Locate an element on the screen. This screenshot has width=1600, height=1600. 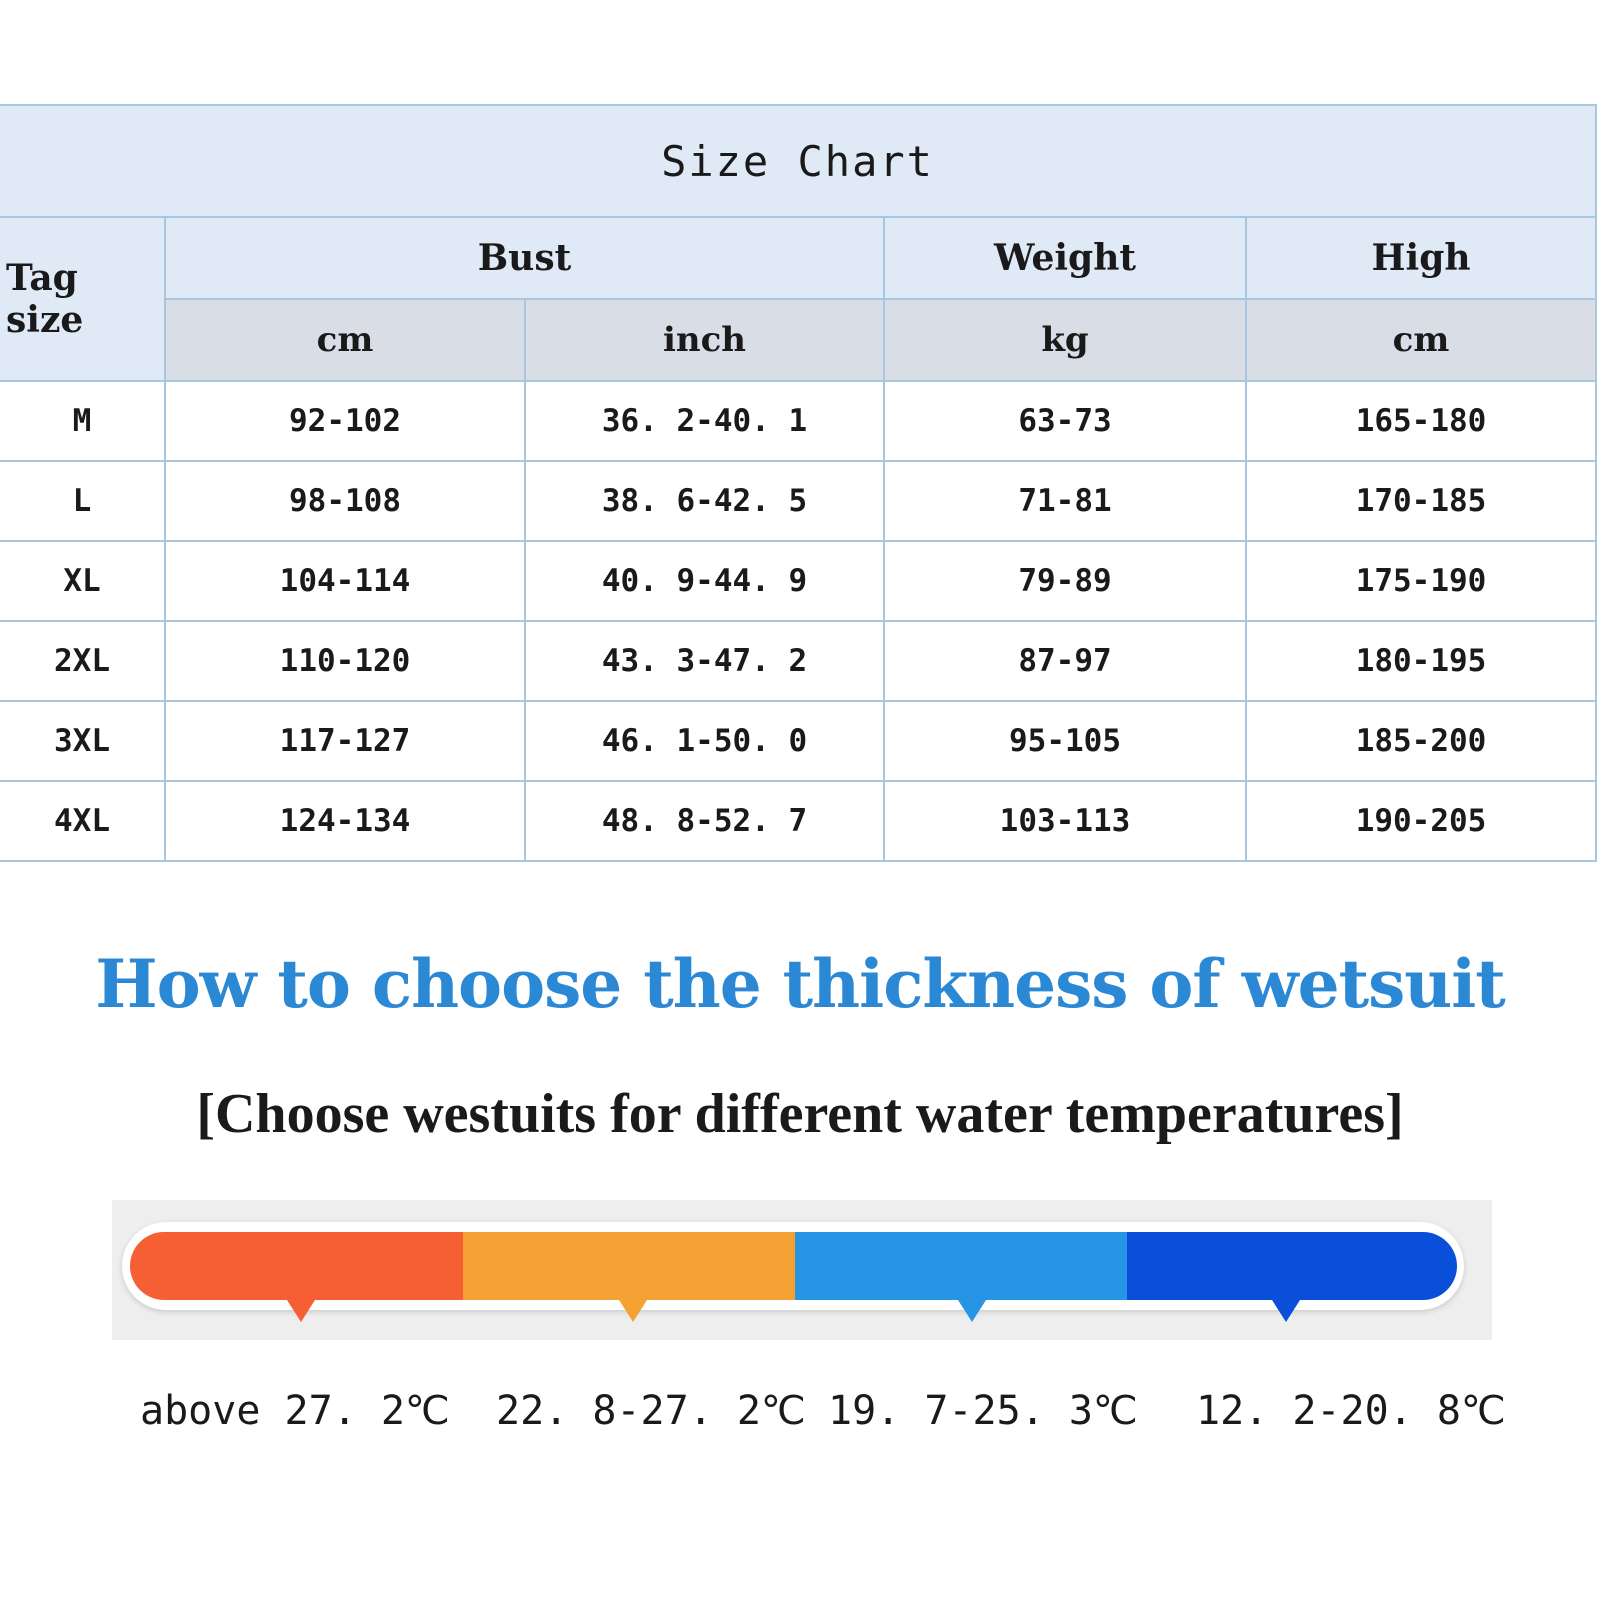
bust-header: Bust is located at coordinates (524, 258).